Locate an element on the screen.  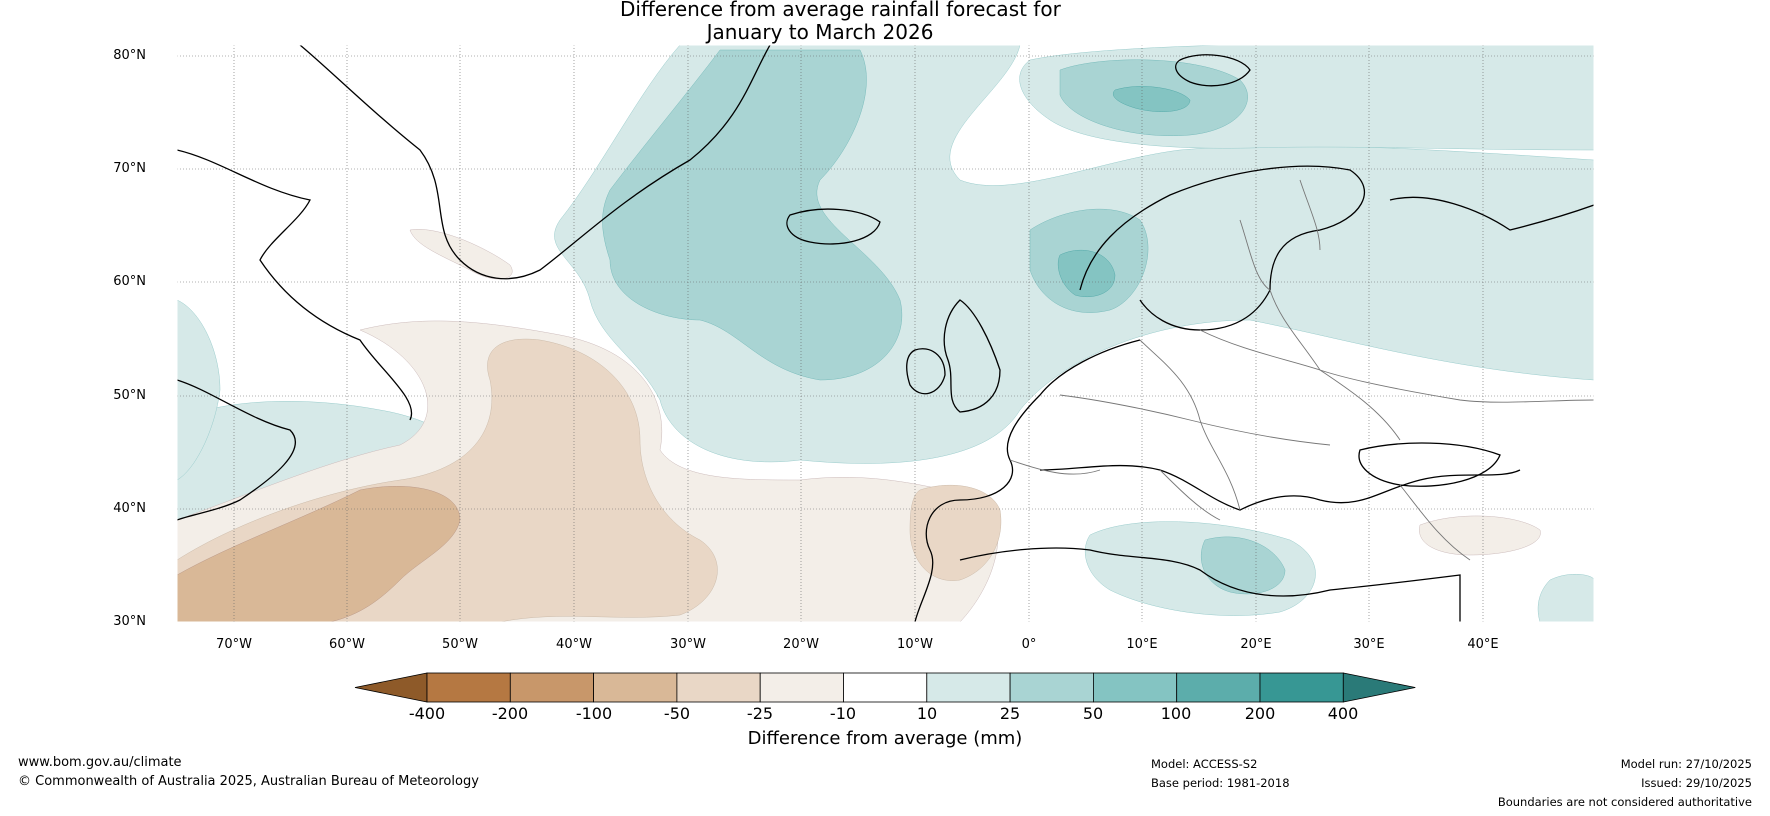
wet-region-mediterranean-core is located at coordinates (1243, 565).